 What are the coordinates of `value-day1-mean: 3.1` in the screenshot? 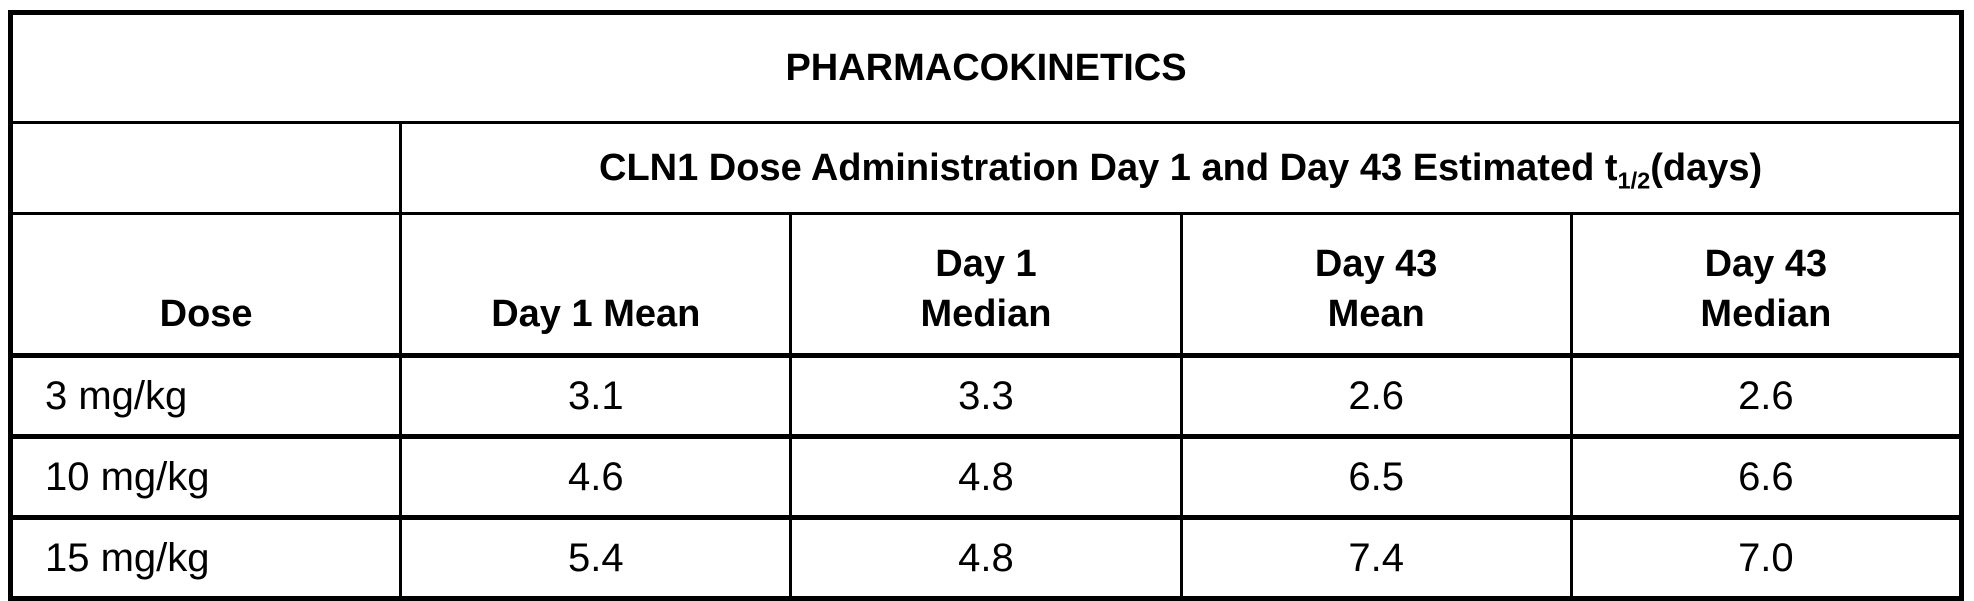 It's located at (596, 396).